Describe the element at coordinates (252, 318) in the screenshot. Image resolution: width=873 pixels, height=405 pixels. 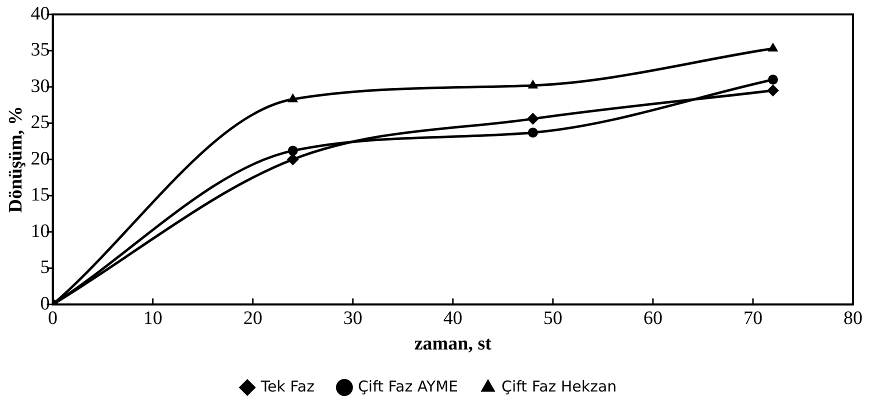
I see `x-tick-label: 20` at that location.